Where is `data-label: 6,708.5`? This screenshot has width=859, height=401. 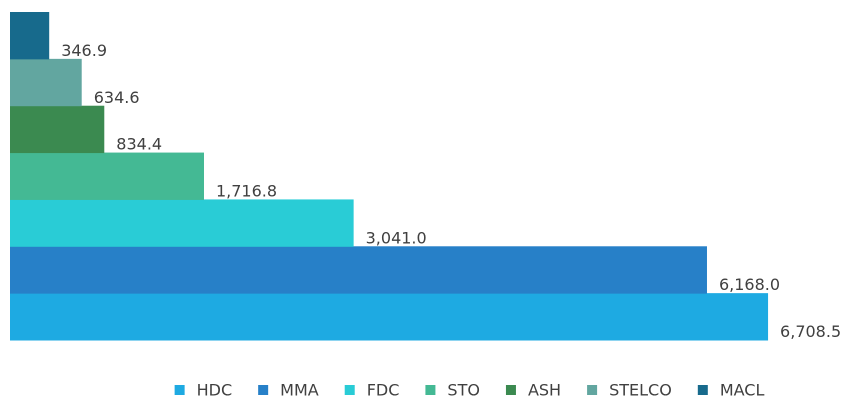
data-label: 6,708.5 is located at coordinates (810, 331).